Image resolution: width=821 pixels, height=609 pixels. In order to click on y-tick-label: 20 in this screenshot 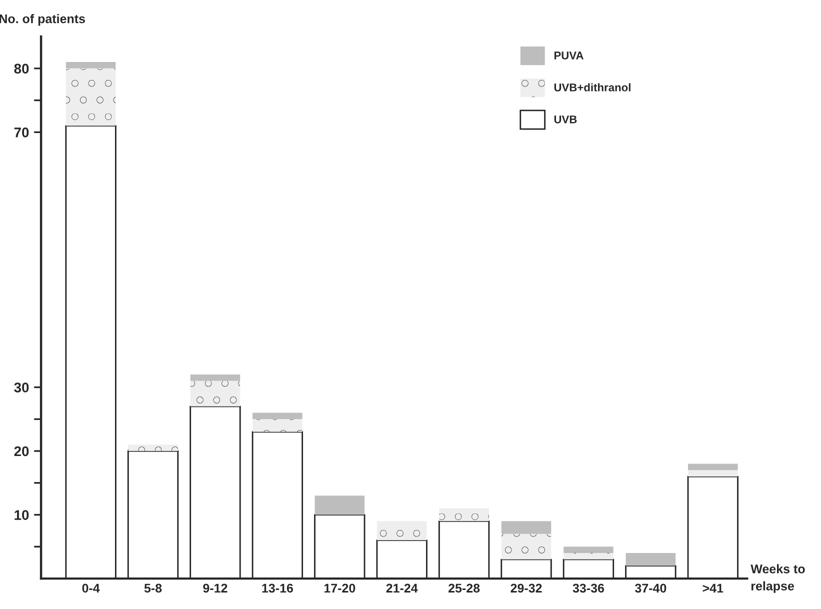, I will do `click(21, 451)`.